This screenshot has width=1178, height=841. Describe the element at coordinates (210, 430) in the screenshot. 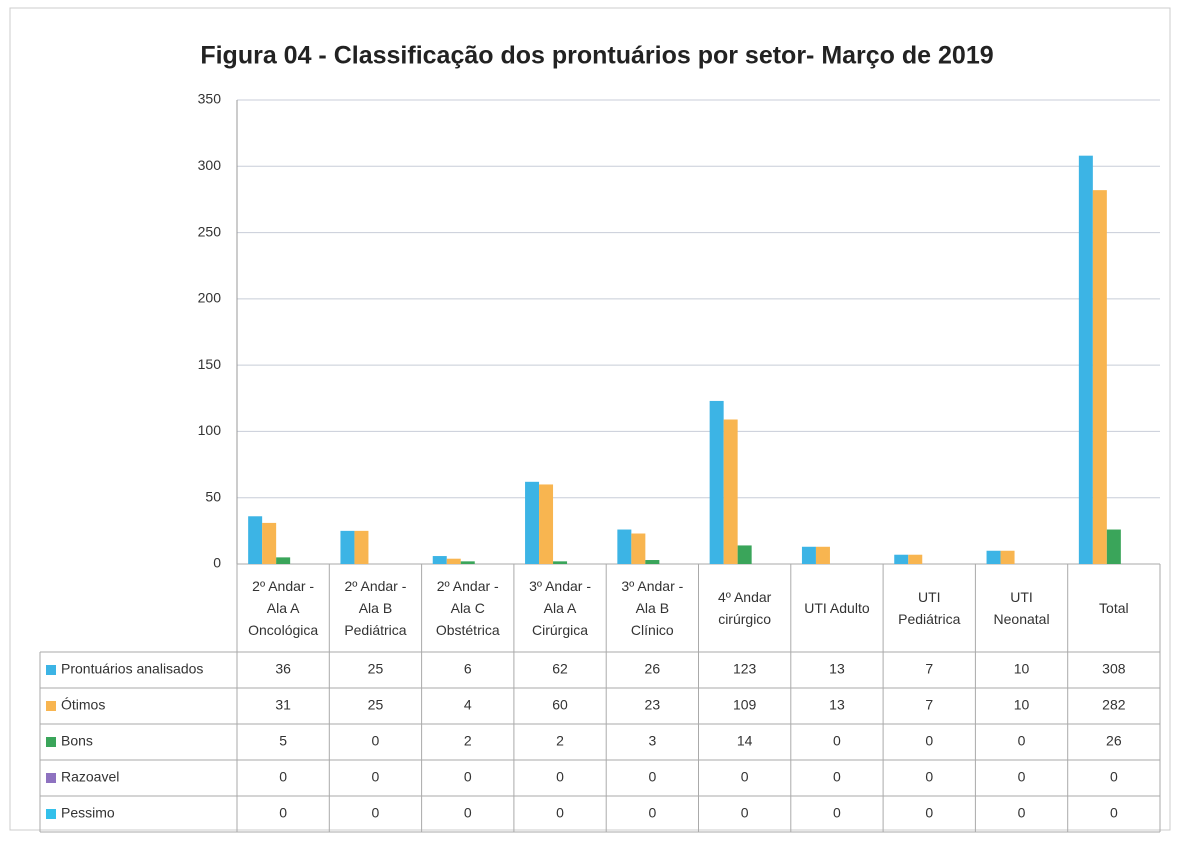

I see `y-tick-label: 100` at that location.